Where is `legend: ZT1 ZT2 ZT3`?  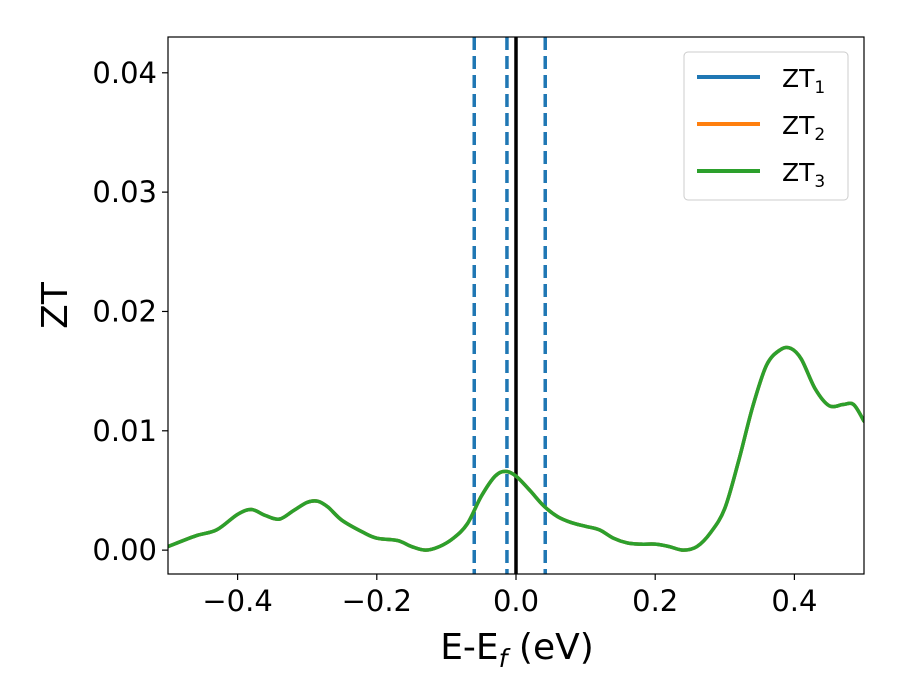 legend: ZT1 ZT2 ZT3 is located at coordinates (766, 126).